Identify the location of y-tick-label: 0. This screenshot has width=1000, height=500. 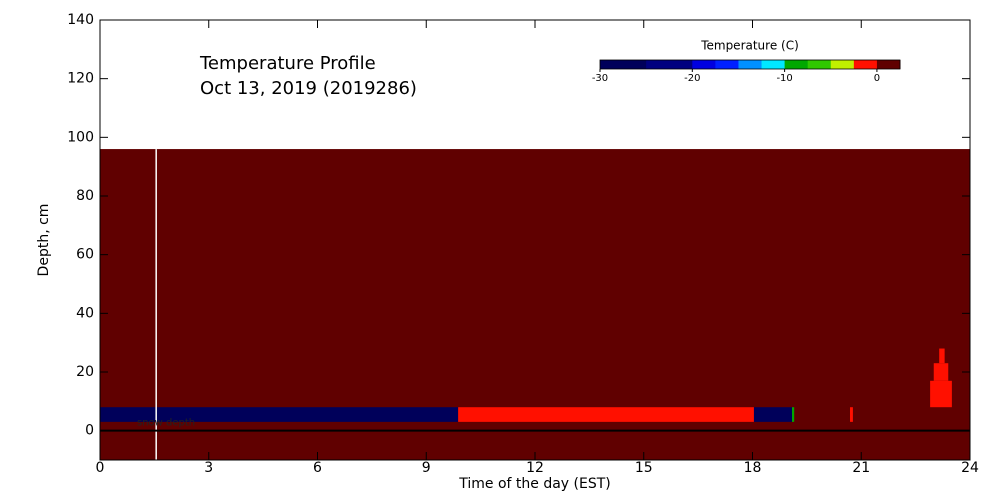
(89, 431).